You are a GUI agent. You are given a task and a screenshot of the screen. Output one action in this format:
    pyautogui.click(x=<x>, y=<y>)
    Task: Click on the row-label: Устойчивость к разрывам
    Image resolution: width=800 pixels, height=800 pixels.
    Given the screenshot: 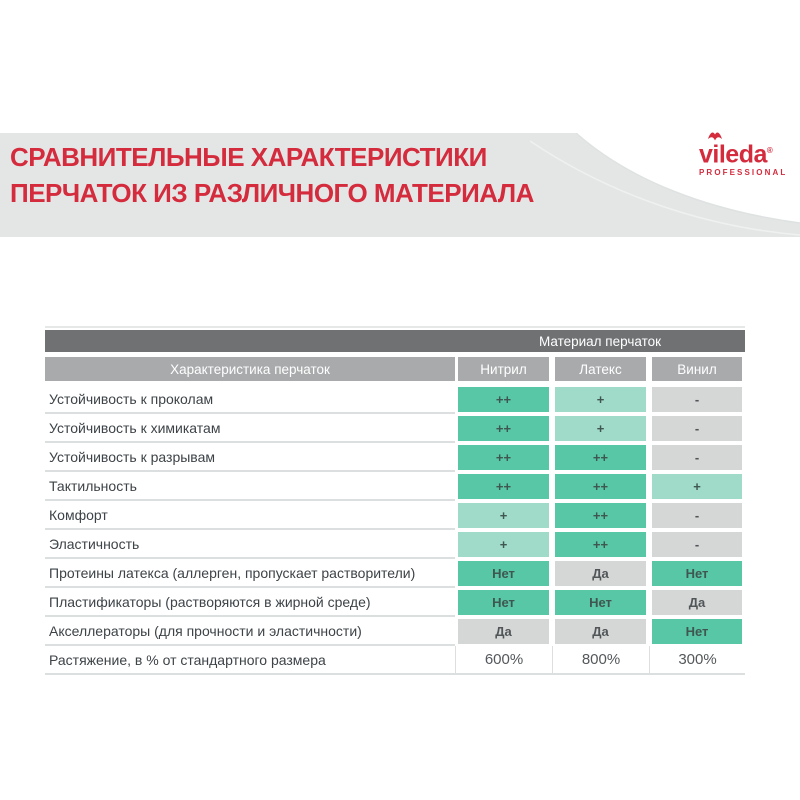 What is the action you would take?
    pyautogui.click(x=250, y=457)
    